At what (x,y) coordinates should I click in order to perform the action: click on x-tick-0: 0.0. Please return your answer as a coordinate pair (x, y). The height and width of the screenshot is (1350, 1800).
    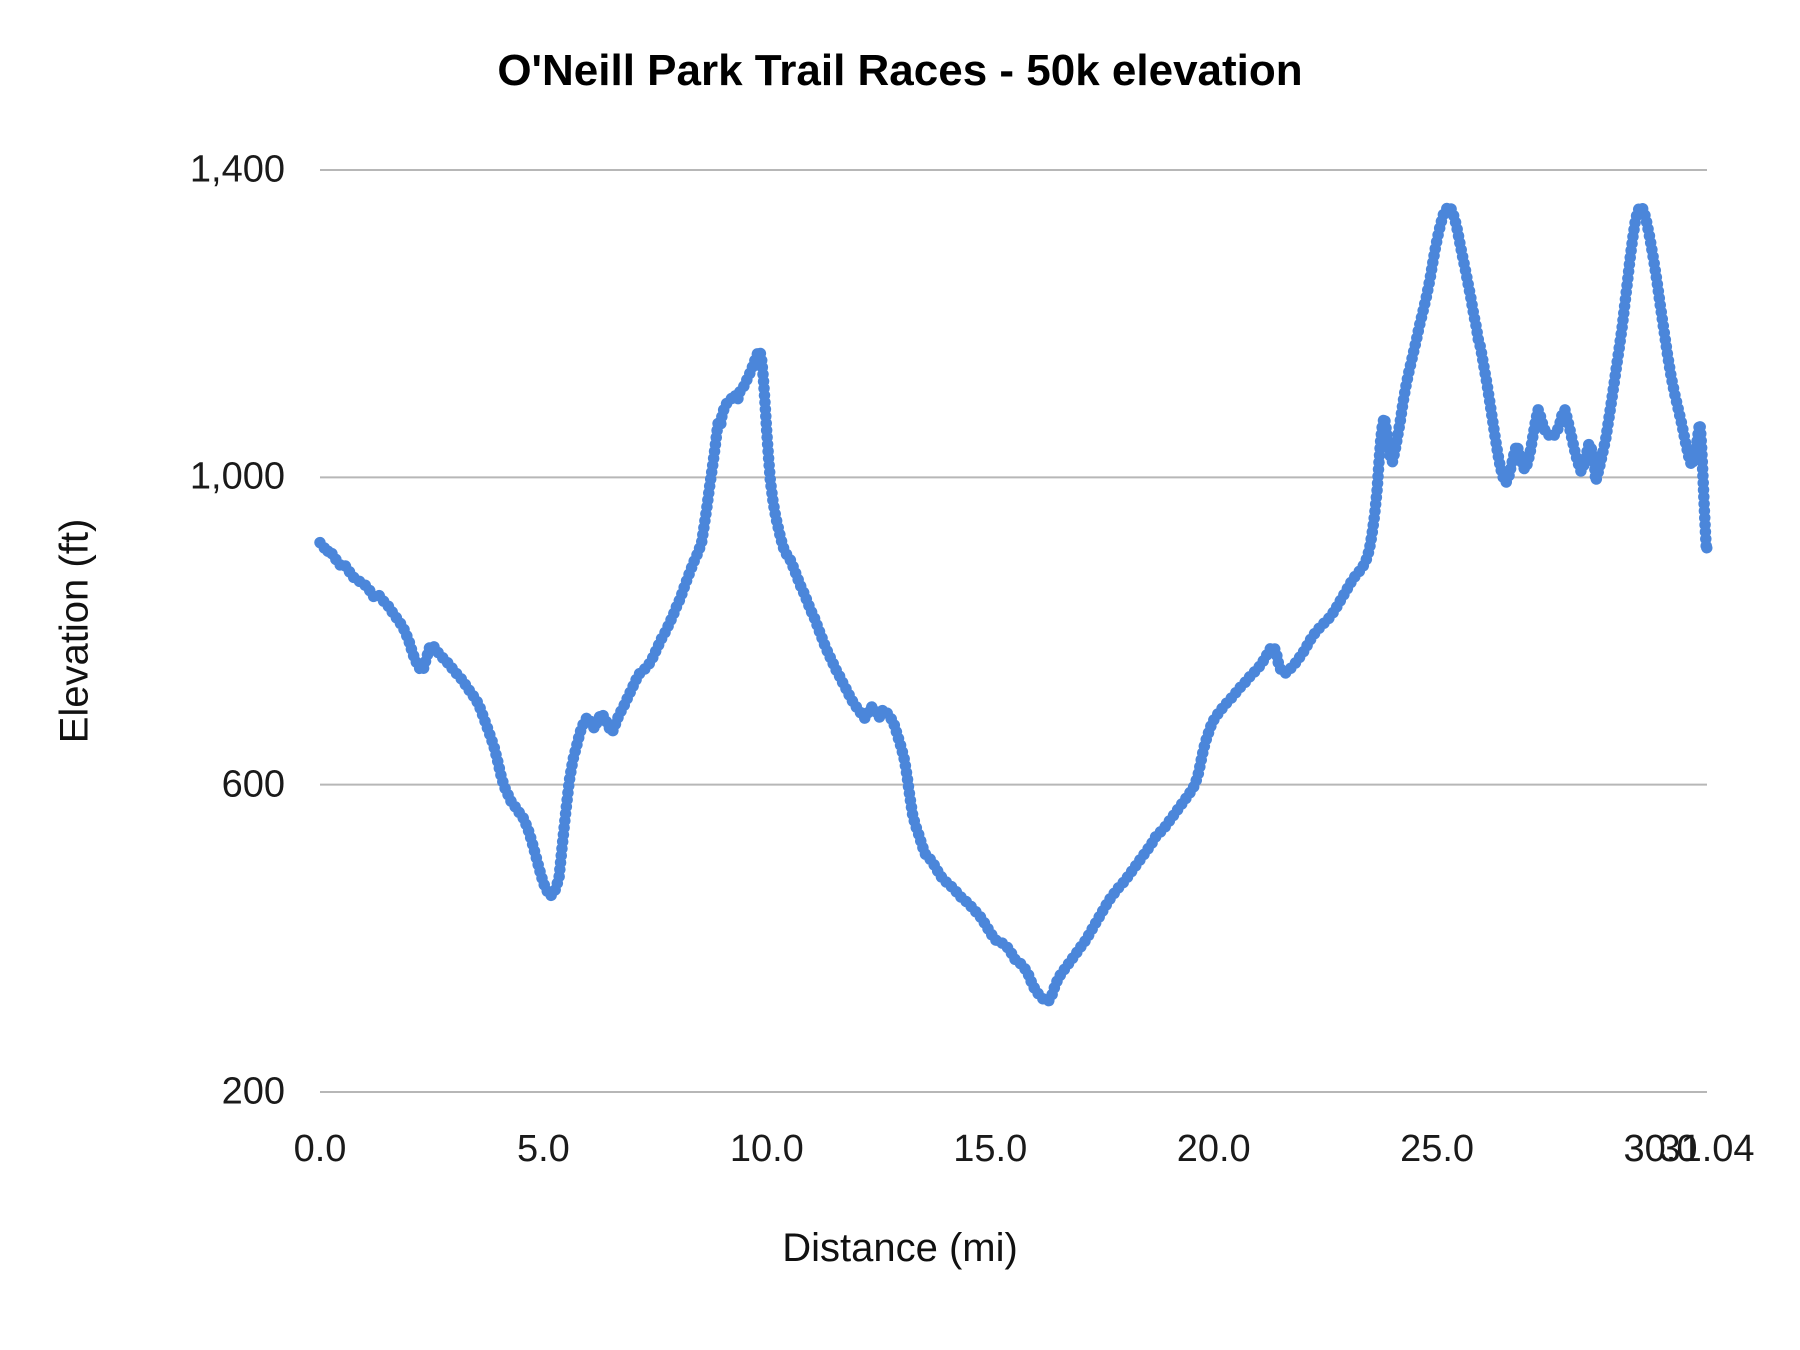
    Looking at the image, I should click on (320, 1149).